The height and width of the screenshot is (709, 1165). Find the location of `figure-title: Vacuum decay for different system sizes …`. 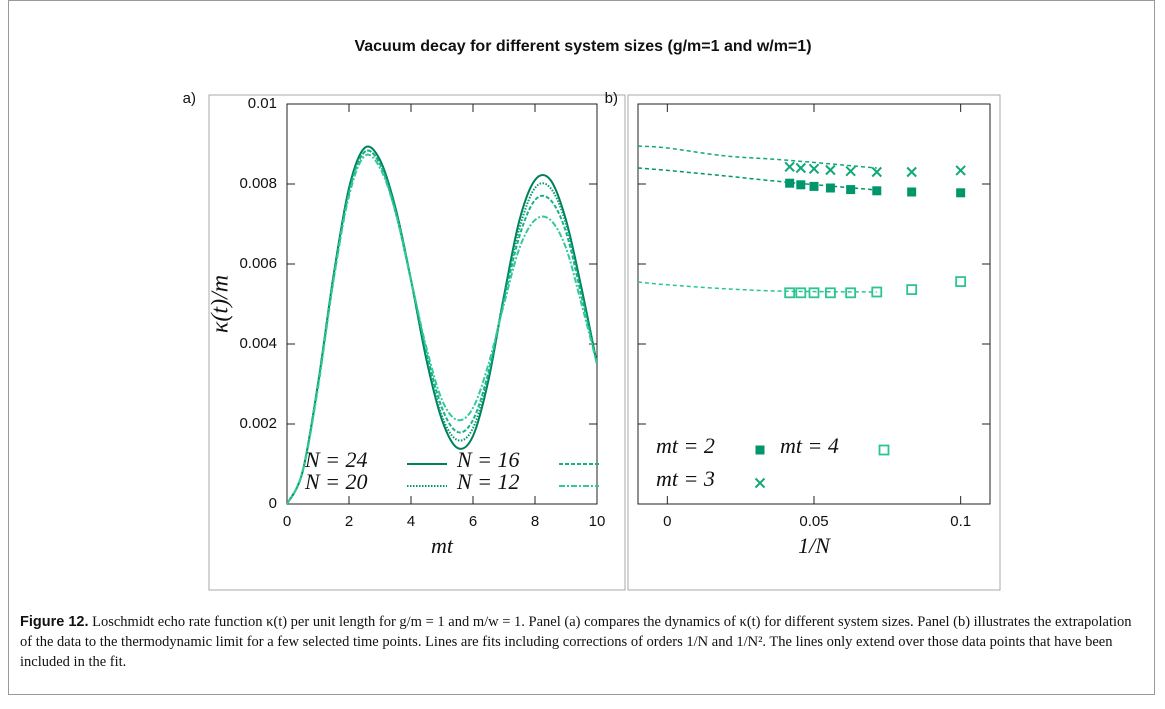

figure-title: Vacuum decay for different system sizes … is located at coordinates (582, 46).